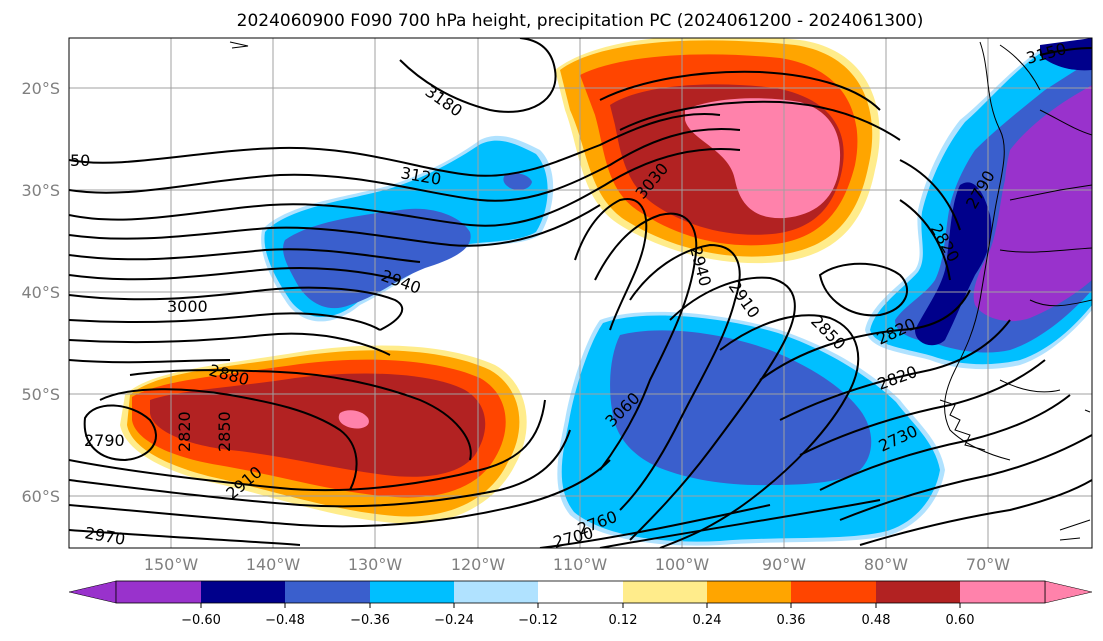 Image resolution: width=1103 pixels, height=641 pixels. Describe the element at coordinates (478, 564) in the screenshot. I see `lon-label: 120°W` at that location.